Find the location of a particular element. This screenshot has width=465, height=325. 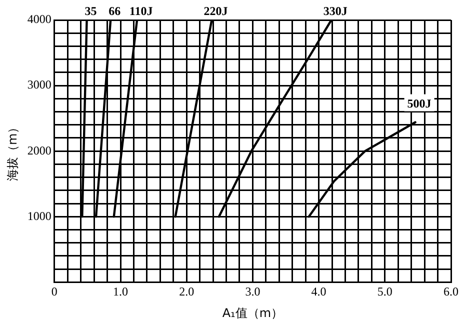

y-tick-label: 1000 is located at coordinates (39, 215).